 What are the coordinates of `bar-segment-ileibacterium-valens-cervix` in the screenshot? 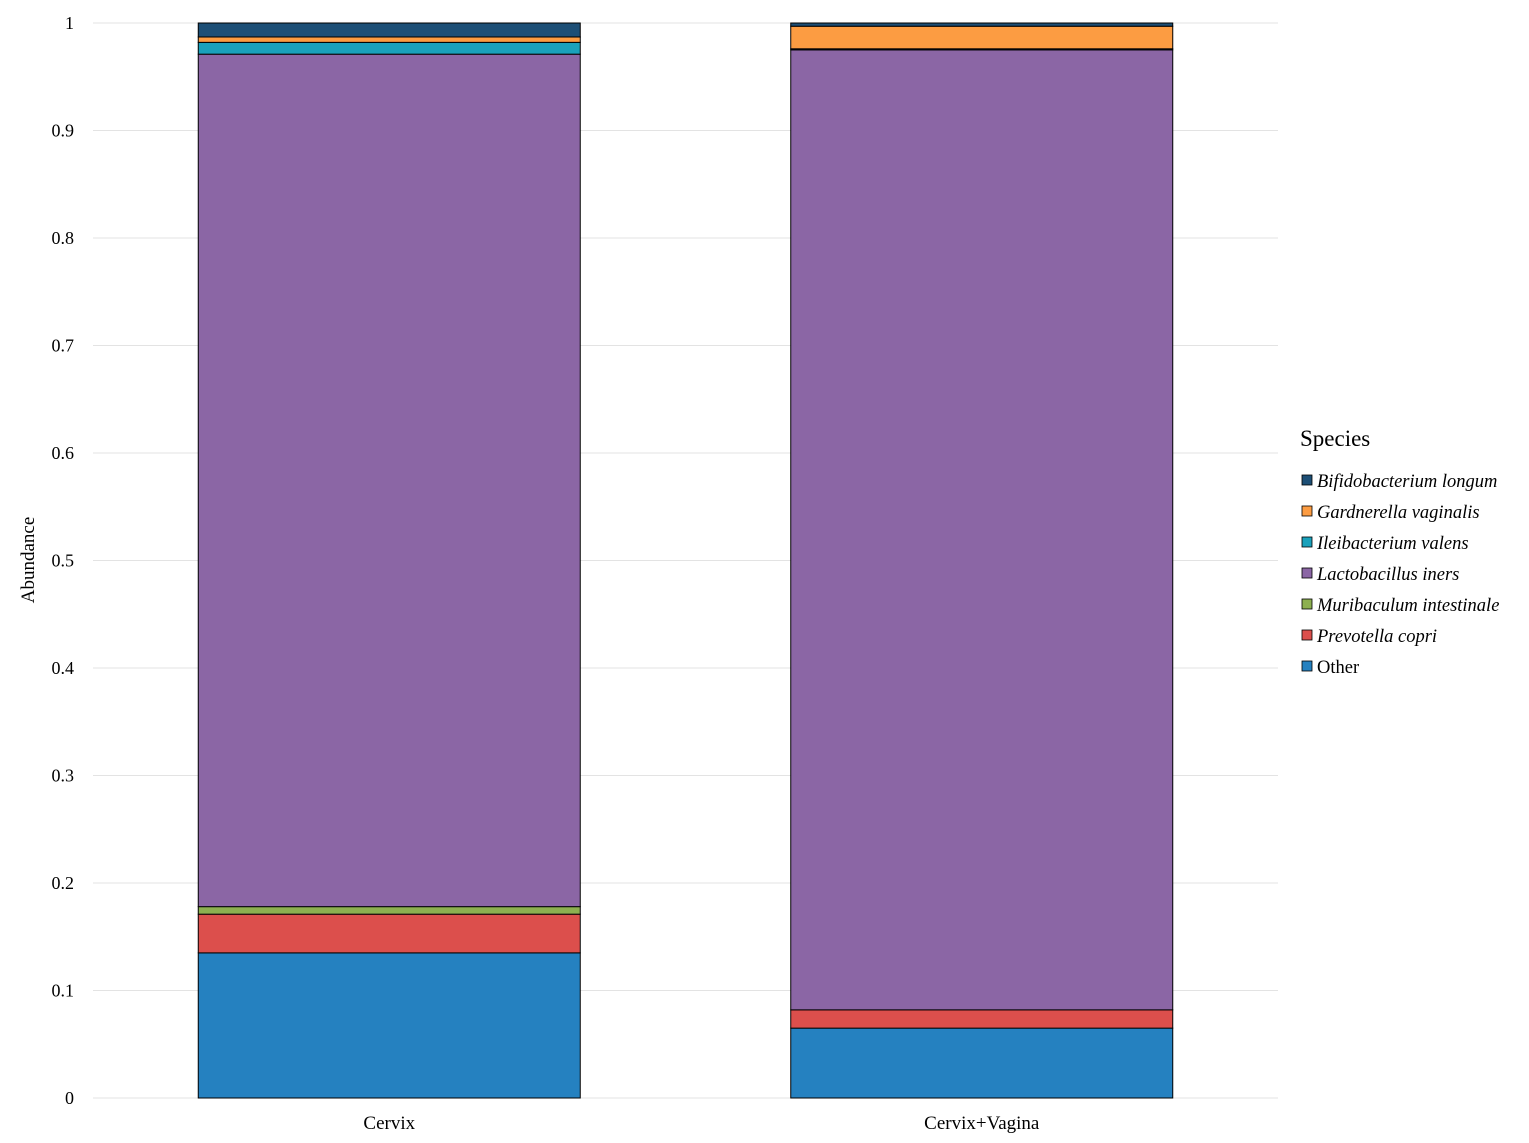 It's located at (389, 48).